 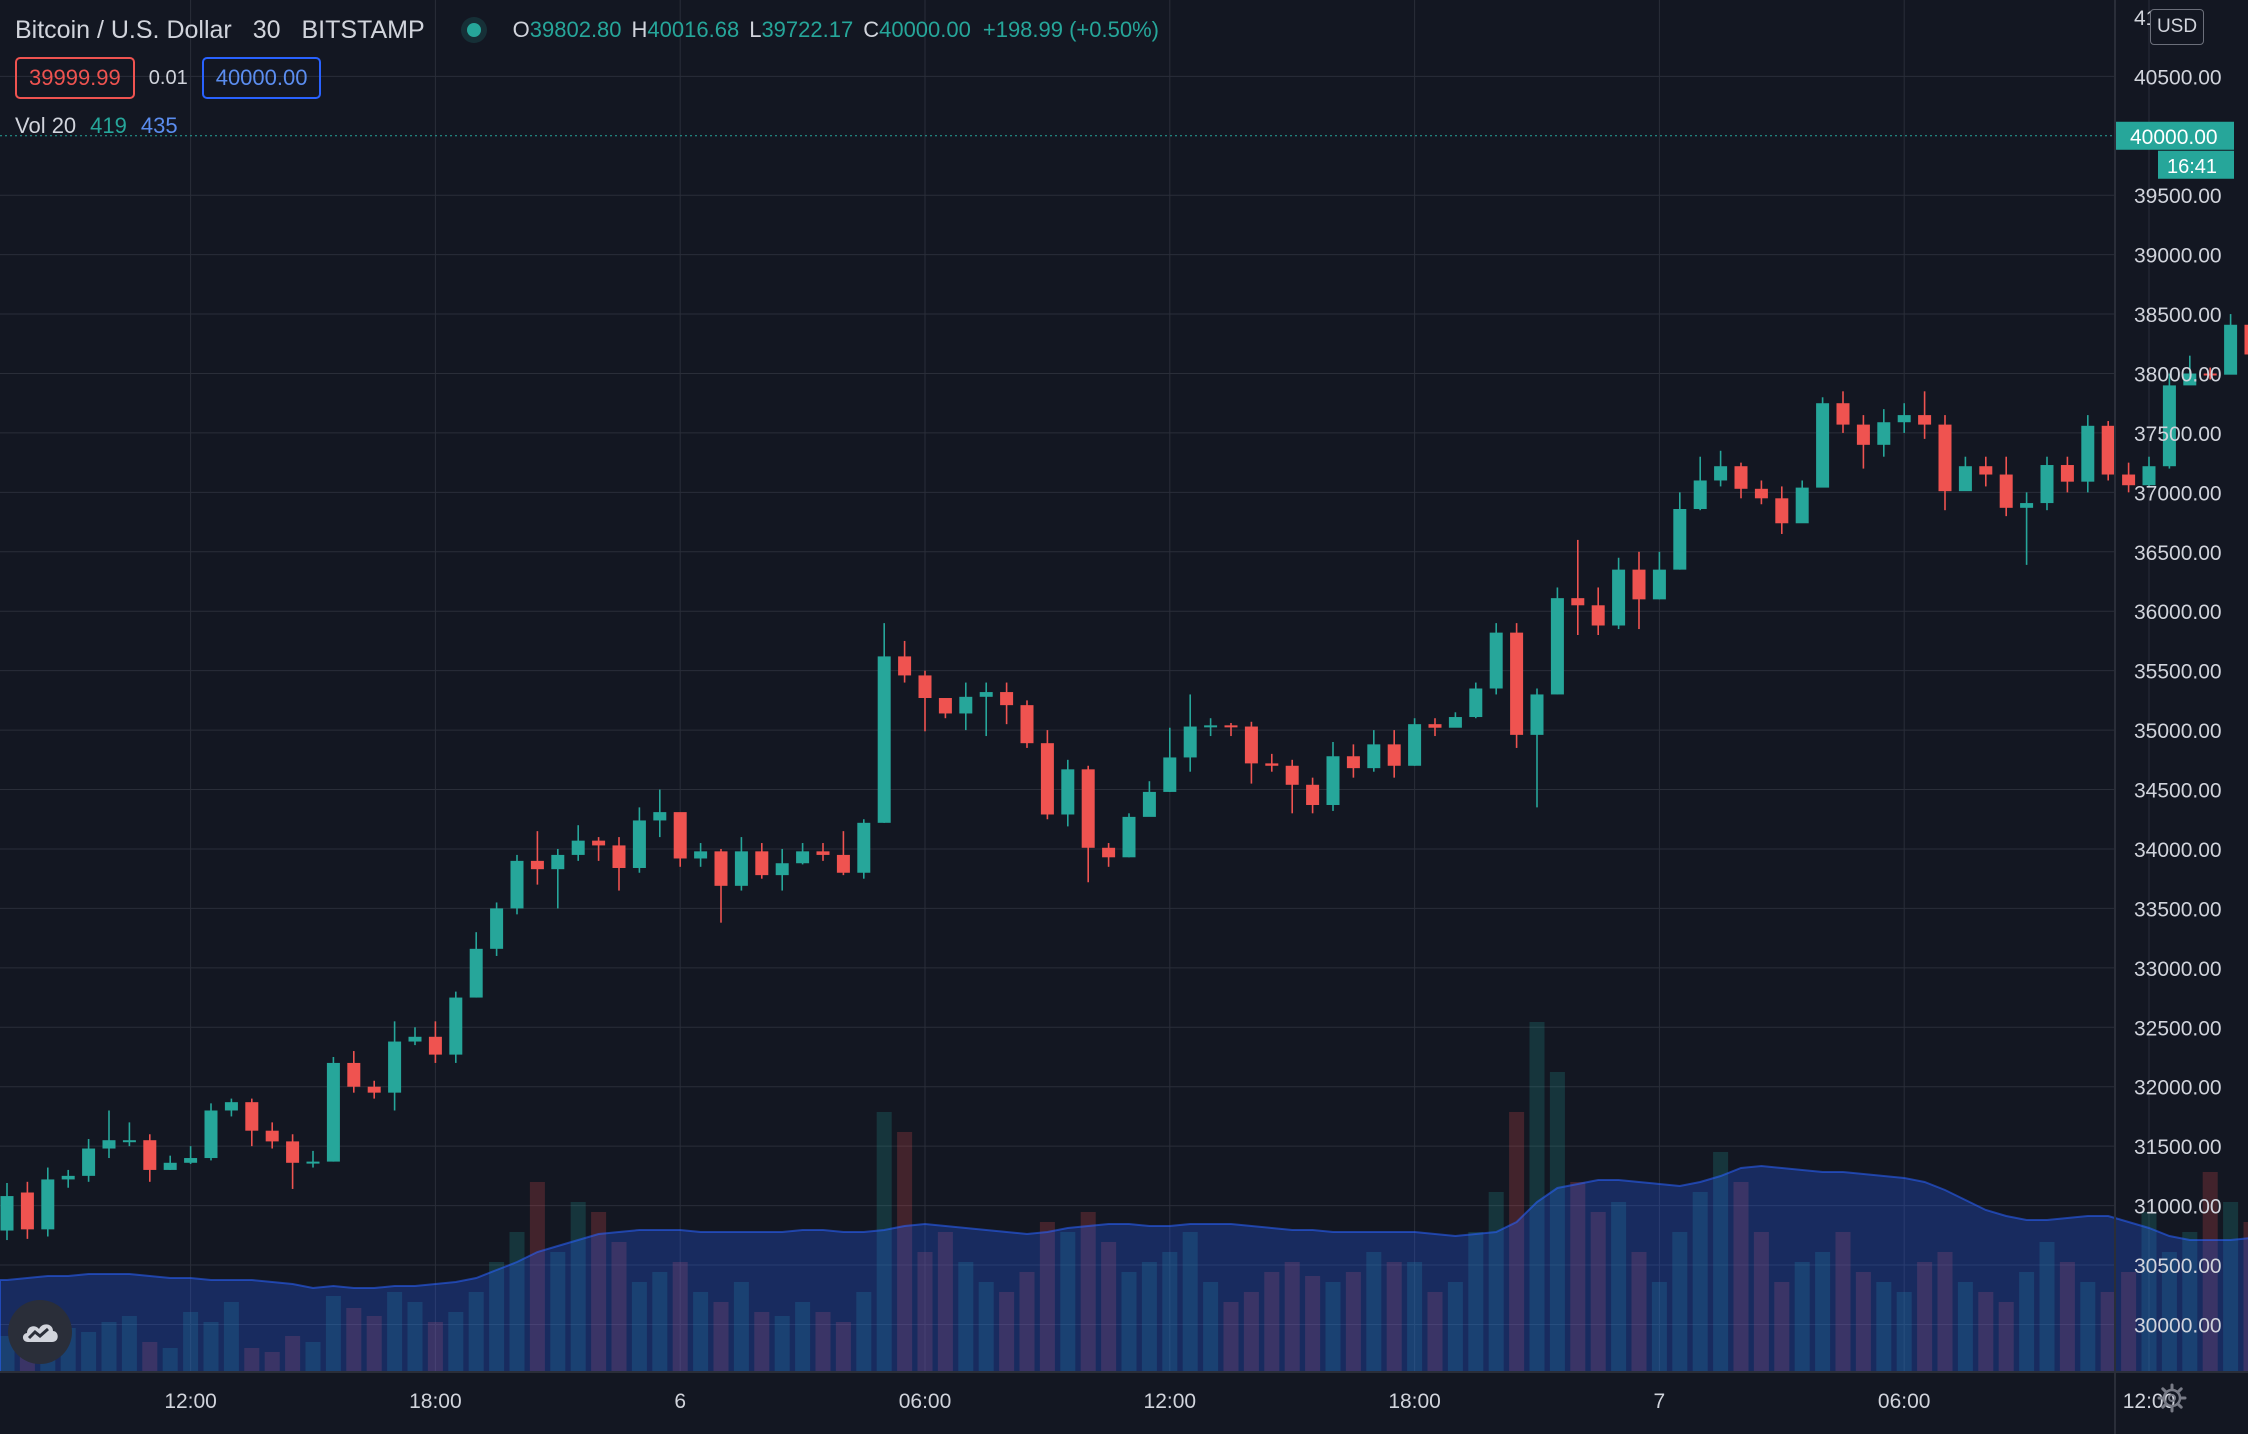 What do you see at coordinates (2178, 1325) in the screenshot?
I see `price-tick-label: 30000.00` at bounding box center [2178, 1325].